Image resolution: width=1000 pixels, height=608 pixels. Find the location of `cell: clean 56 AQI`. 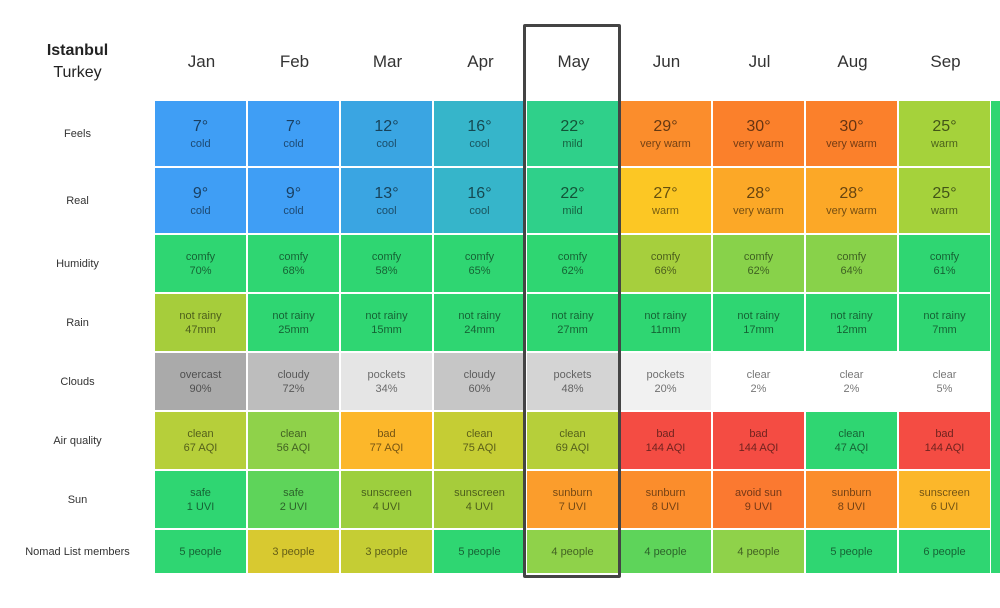

cell: clean 56 AQI is located at coordinates (293, 440).